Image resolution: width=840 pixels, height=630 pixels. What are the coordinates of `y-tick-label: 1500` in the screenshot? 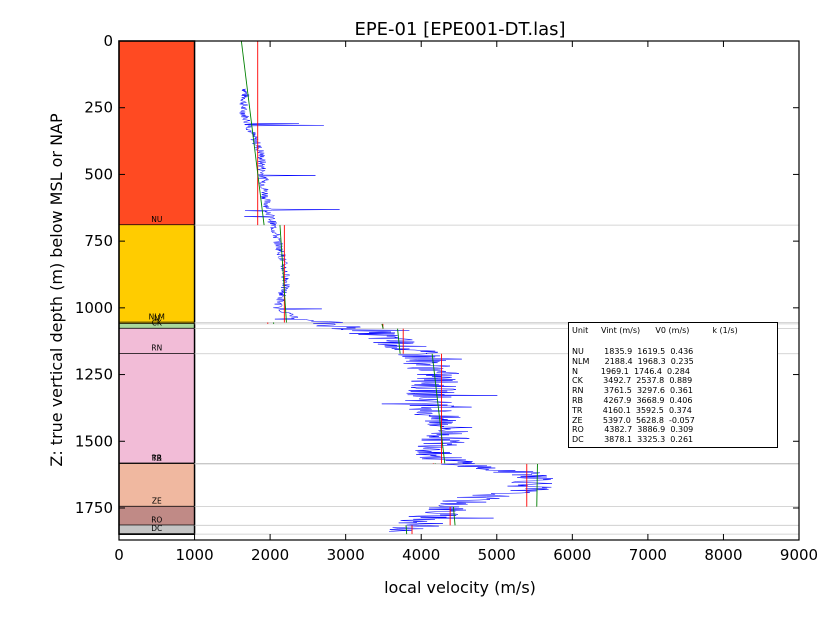 It's located at (94, 441).